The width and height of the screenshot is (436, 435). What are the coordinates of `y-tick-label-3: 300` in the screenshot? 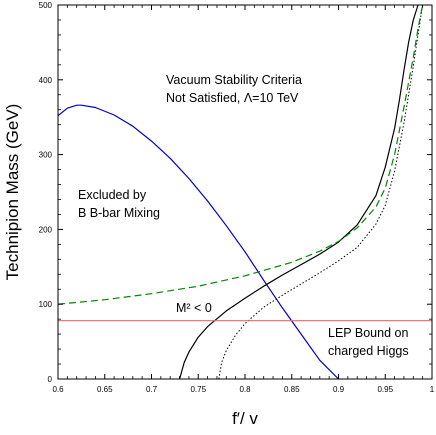 It's located at (46, 155).